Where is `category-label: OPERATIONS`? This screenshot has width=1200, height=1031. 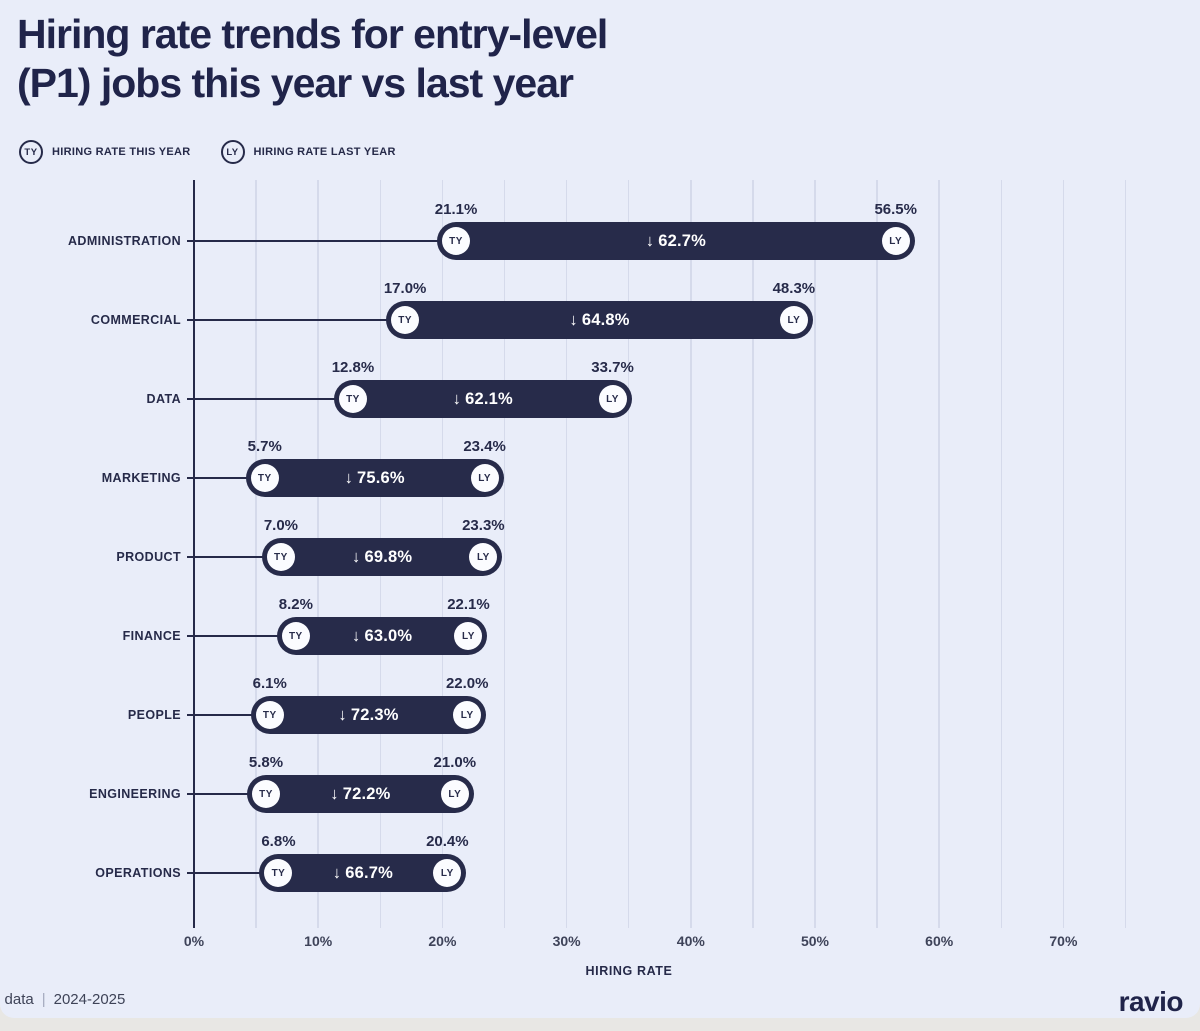 category-label: OPERATIONS is located at coordinates (138, 873).